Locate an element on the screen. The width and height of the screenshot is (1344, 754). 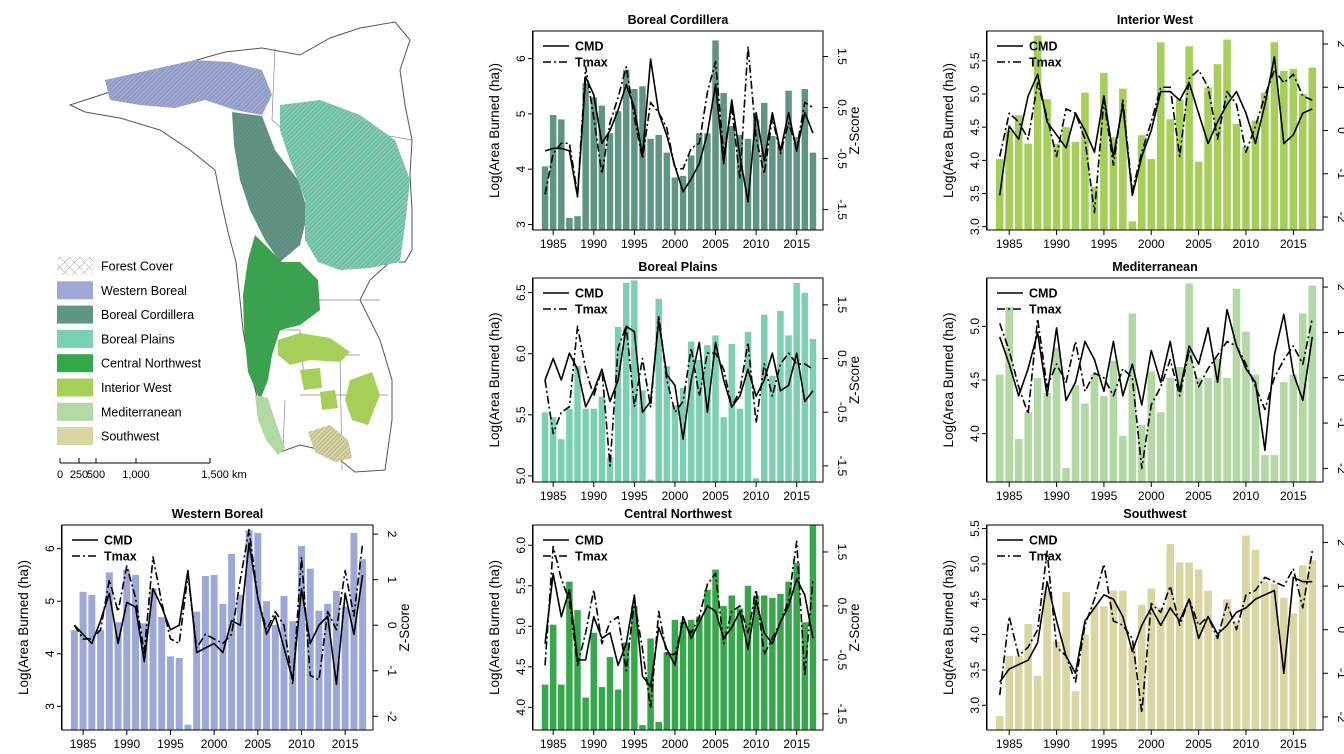
bar-2009 is located at coordinates (748, 657).